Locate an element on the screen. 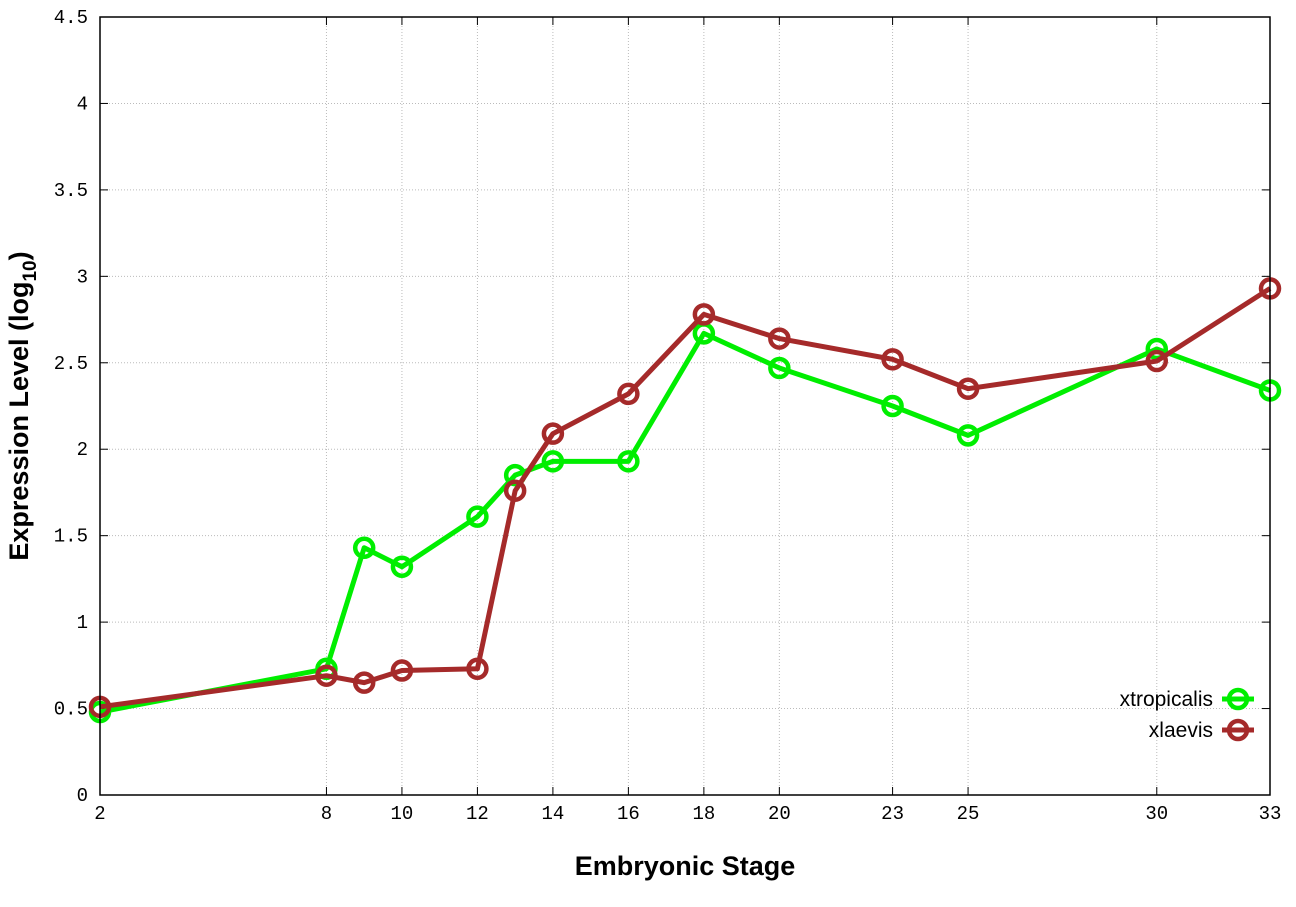 Image resolution: width=1296 pixels, height=907 pixels. y-tick-label: 3.5 is located at coordinates (71, 191).